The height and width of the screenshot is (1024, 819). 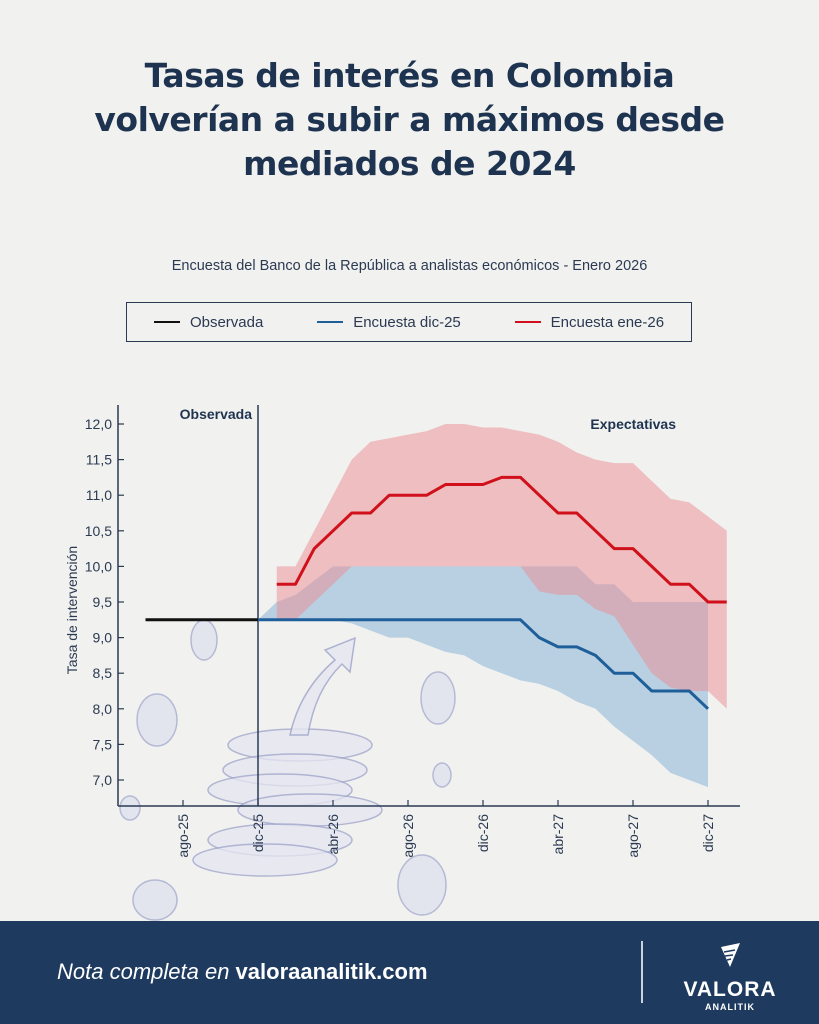 I want to click on logo-main: VALORA, so click(x=730, y=989).